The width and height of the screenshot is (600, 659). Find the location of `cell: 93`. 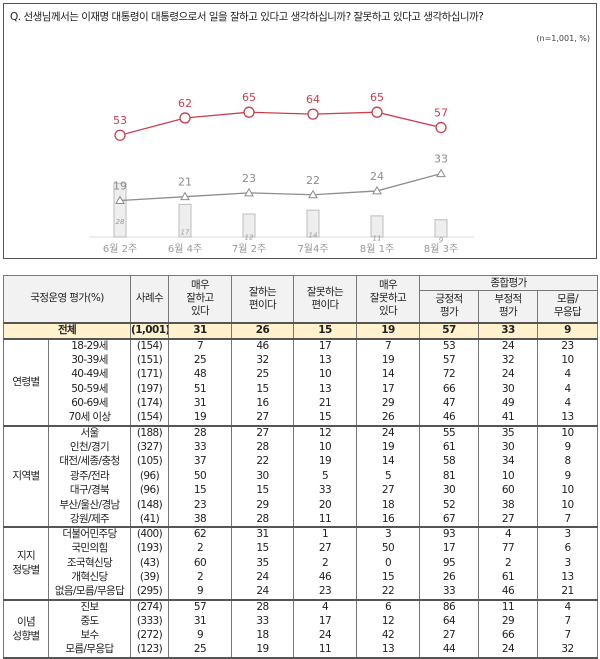

cell: 93 is located at coordinates (449, 534).